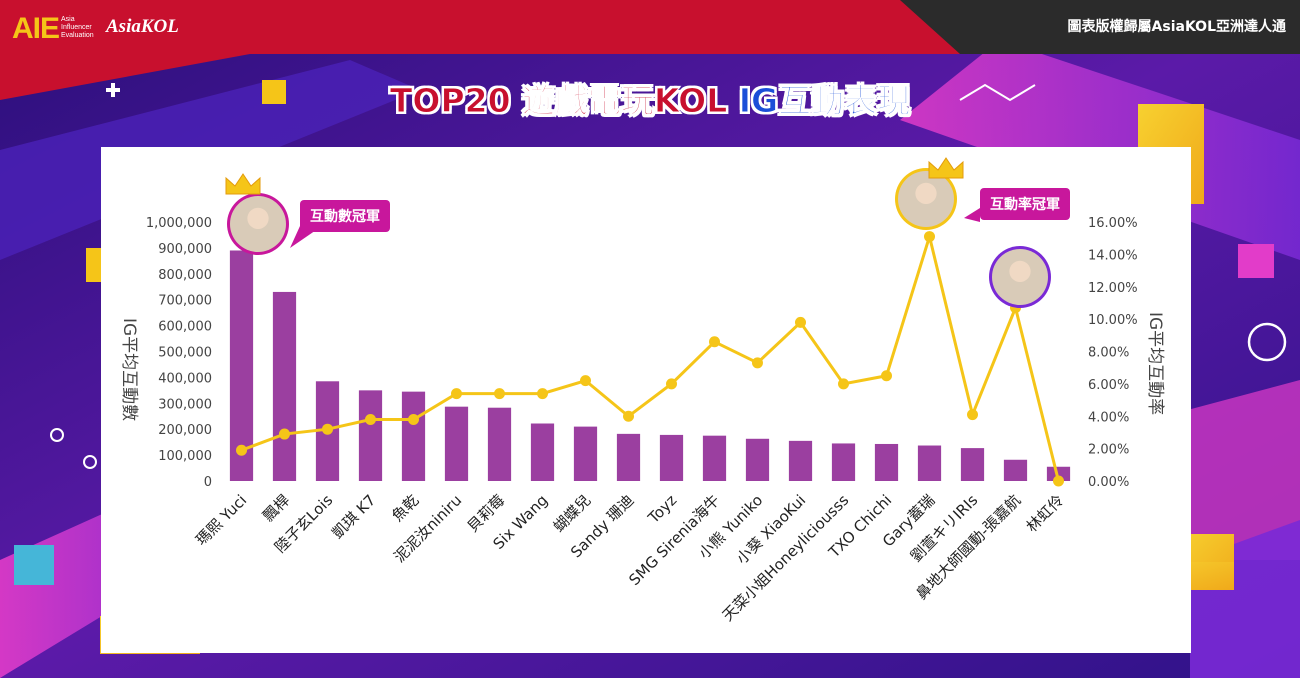 The height and width of the screenshot is (678, 1300). Describe the element at coordinates (1113, 320) in the screenshot. I see `y2-tick-label: 10.00%` at that location.